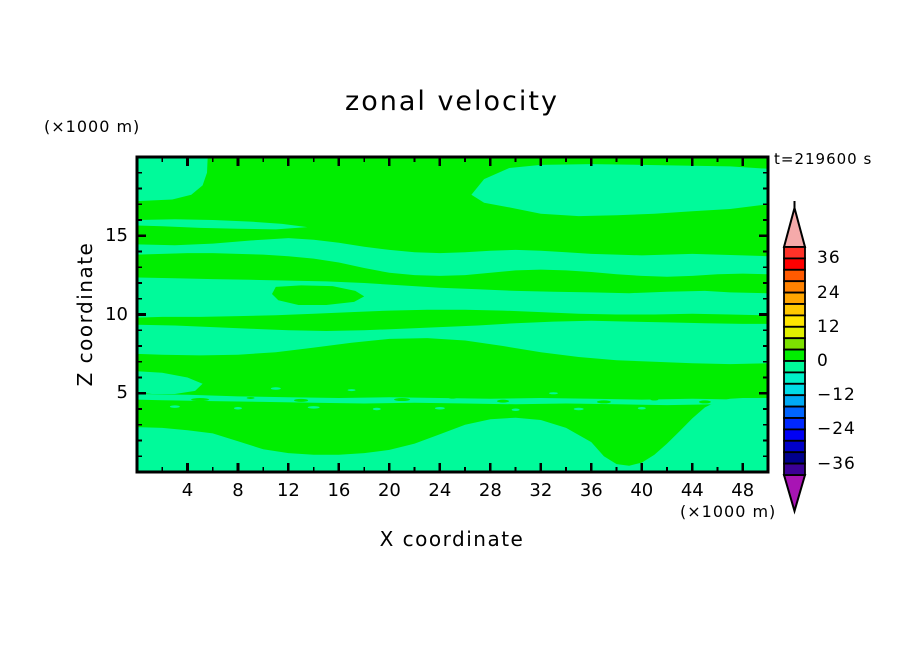 The width and height of the screenshot is (904, 654). What do you see at coordinates (836, 429) in the screenshot?
I see `colorbar-tick-label: −24` at bounding box center [836, 429].